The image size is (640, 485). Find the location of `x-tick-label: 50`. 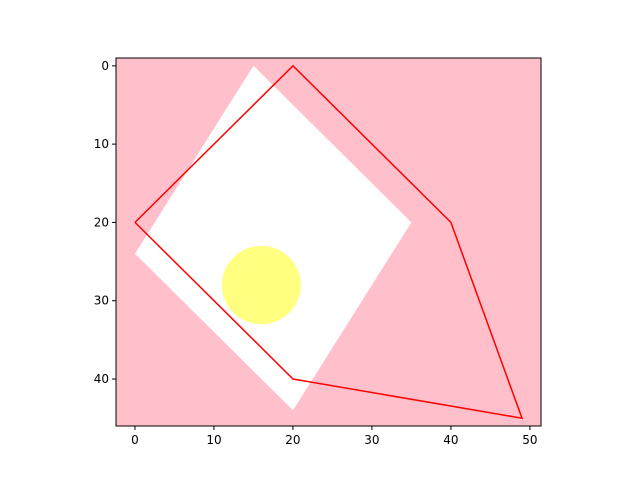

x-tick-label: 50 is located at coordinates (529, 440).